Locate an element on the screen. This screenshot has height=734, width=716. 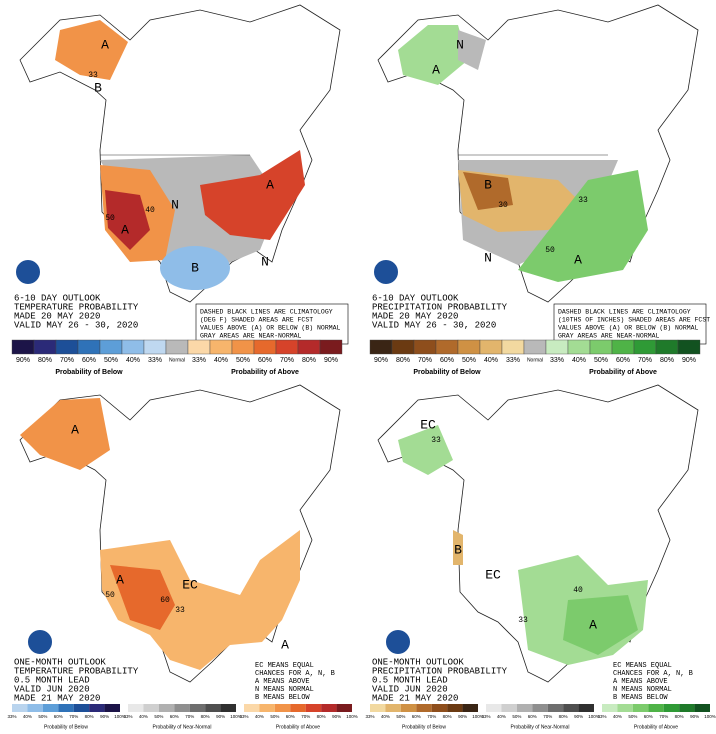
map-label: 50 is located at coordinates (550, 250).